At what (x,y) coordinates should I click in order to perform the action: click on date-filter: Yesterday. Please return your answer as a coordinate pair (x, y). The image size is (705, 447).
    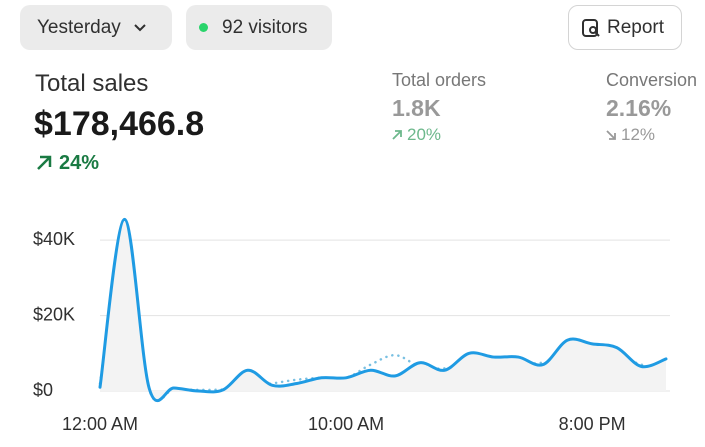
    Looking at the image, I should click on (96, 27).